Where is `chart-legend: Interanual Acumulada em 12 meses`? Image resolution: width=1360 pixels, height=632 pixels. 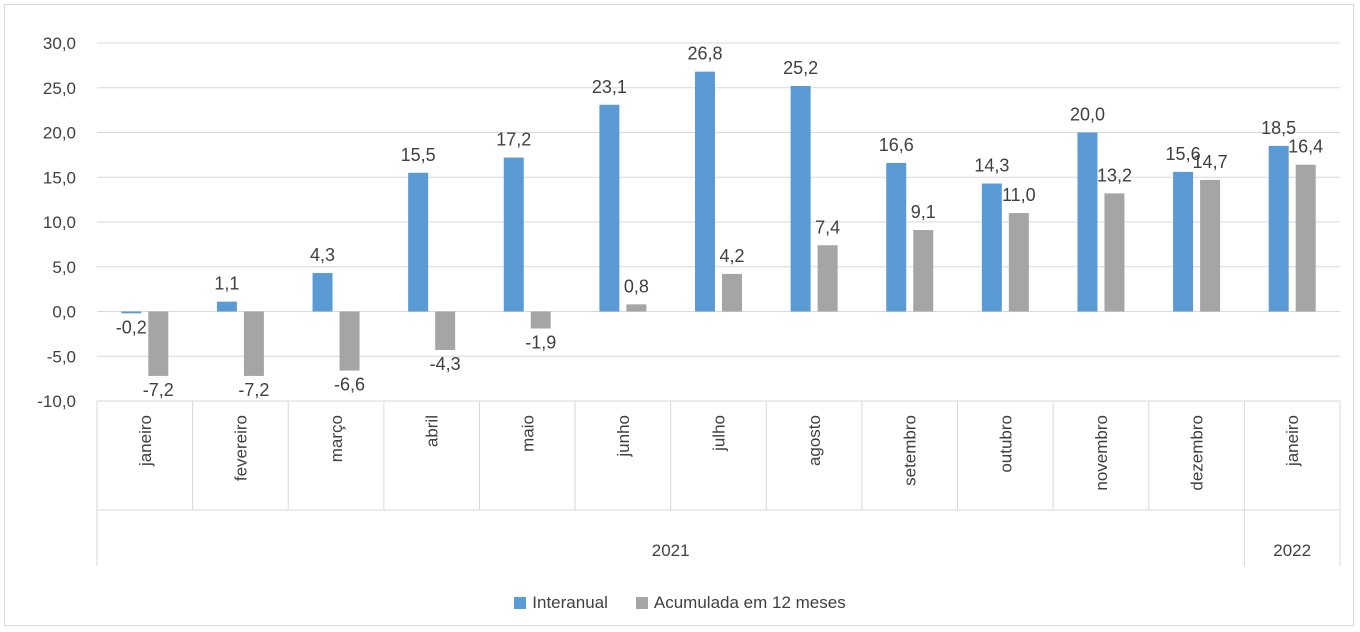
chart-legend: Interanual Acumulada em 12 meses is located at coordinates (680, 603).